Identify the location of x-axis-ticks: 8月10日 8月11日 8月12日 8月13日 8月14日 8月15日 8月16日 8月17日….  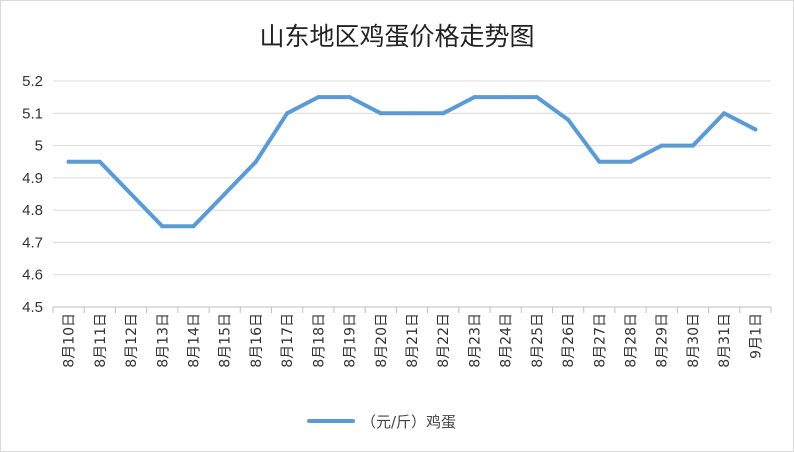
(413, 340).